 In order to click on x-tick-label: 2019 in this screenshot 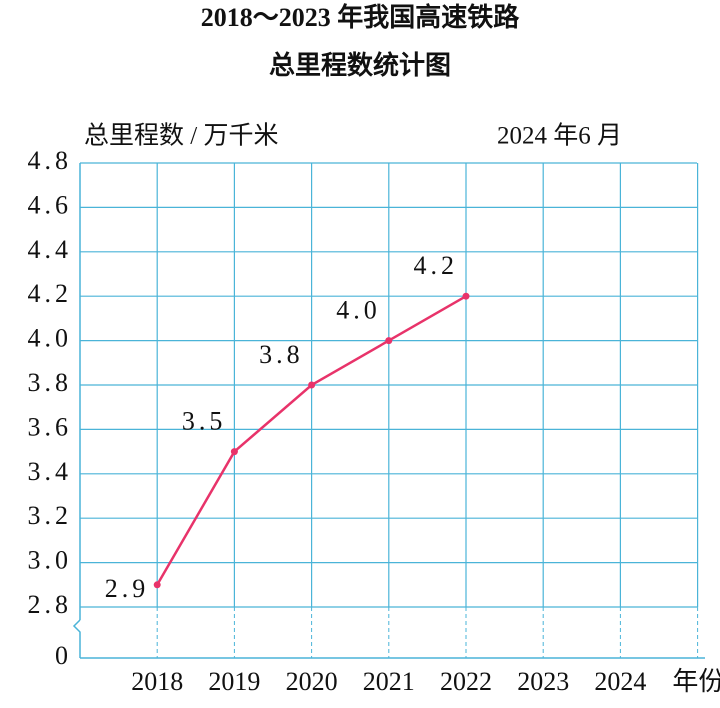, I will do `click(234, 681)`.